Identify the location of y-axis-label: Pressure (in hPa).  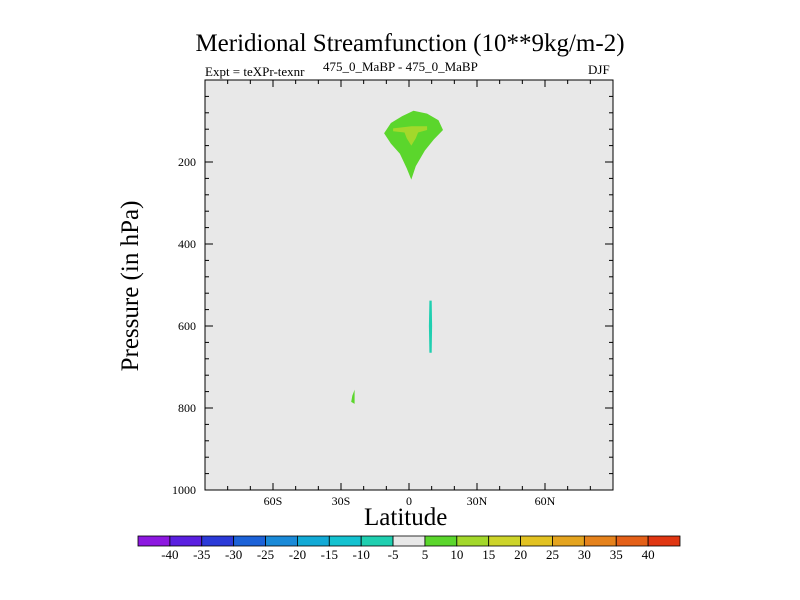
(130, 286).